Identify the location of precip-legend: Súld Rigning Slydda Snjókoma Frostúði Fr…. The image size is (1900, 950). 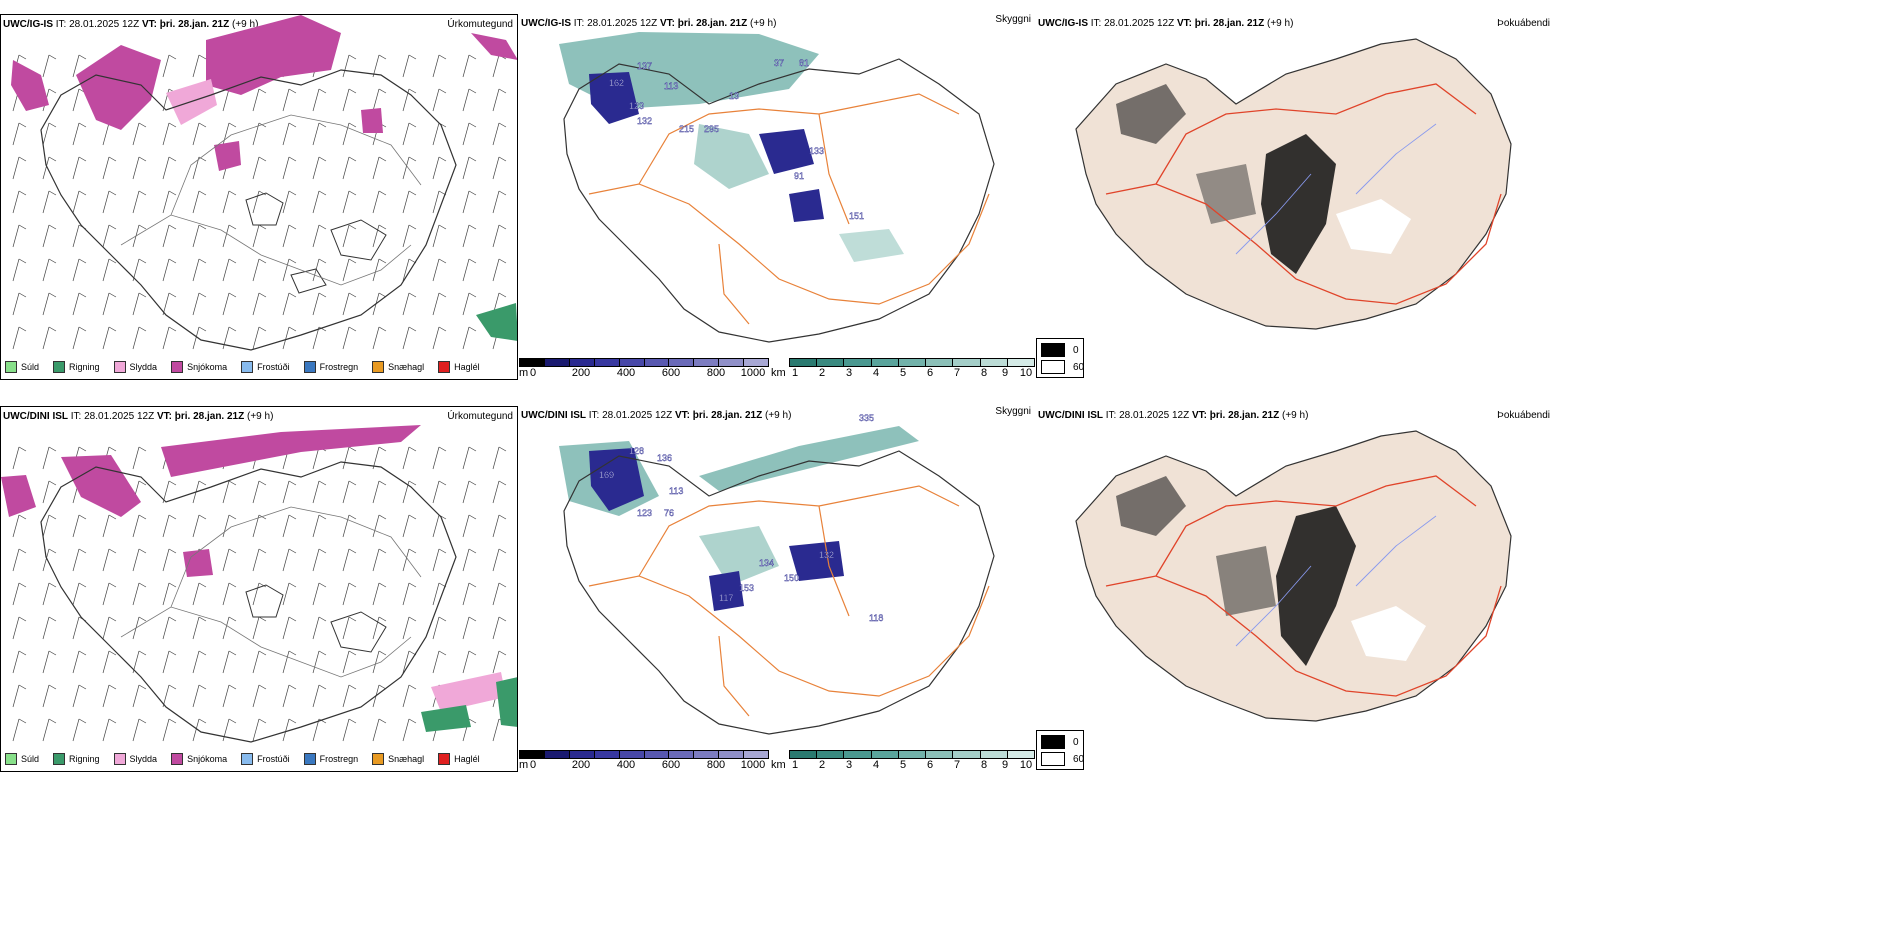
(242, 367).